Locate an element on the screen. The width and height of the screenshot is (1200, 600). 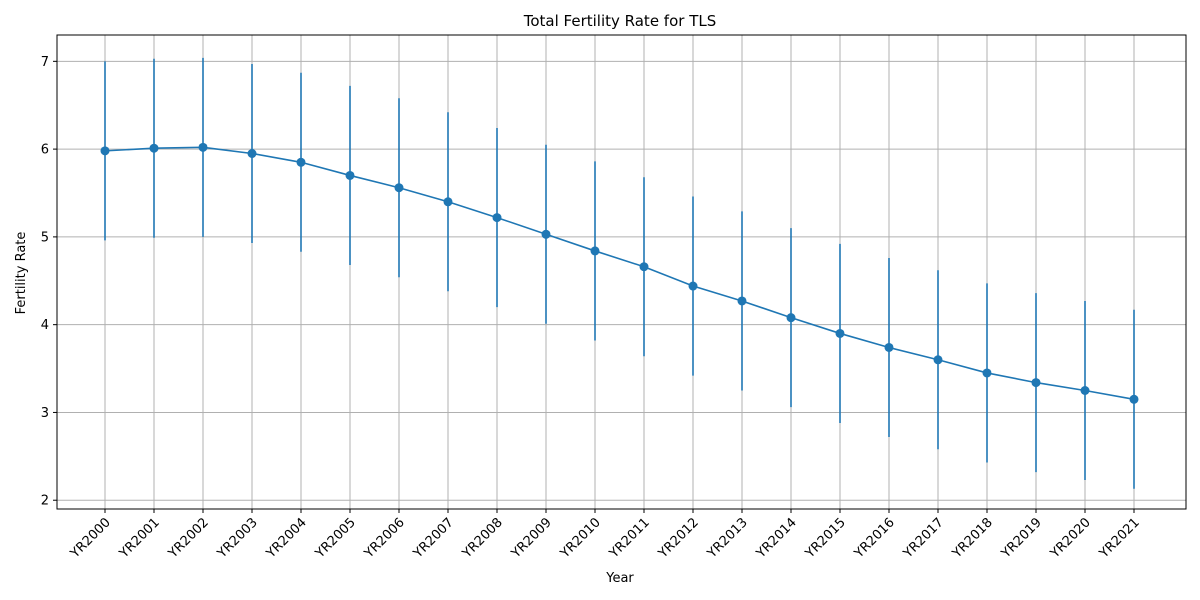
y-tick-label: 3 is located at coordinates (45, 413).